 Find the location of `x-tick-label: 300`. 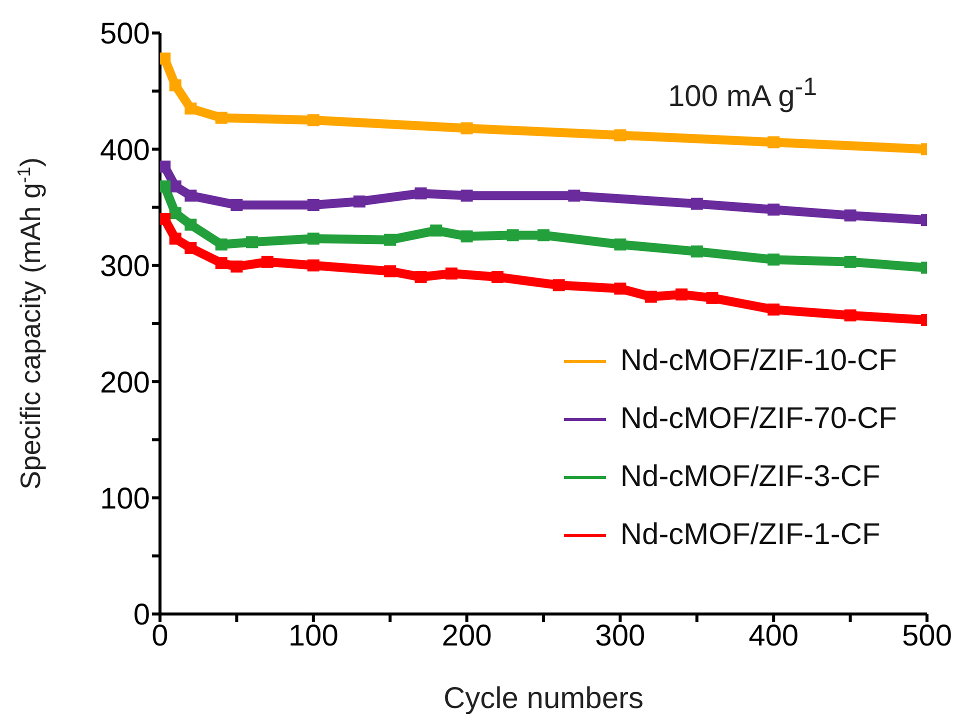

x-tick-label: 300 is located at coordinates (620, 635).